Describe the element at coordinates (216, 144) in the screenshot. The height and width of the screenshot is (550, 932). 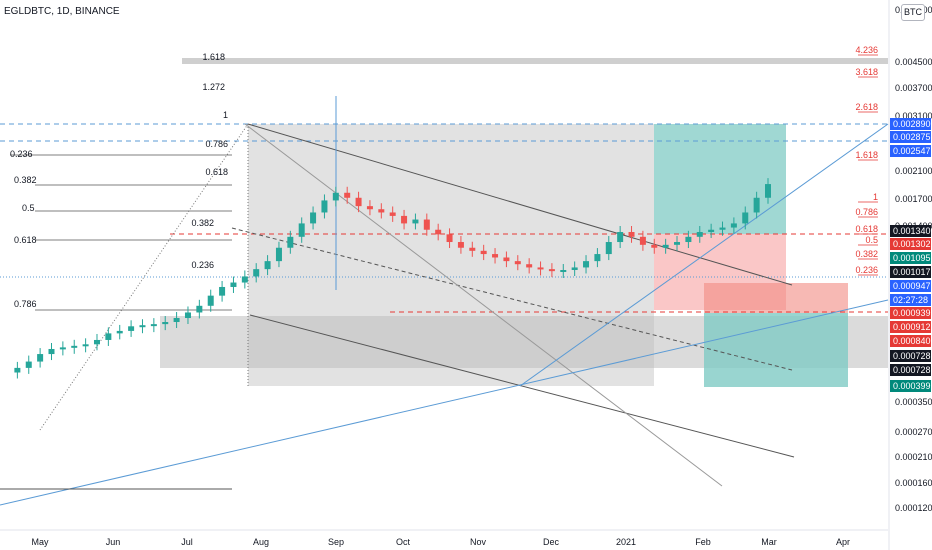
I see `fib-left-label: 0.786` at that location.